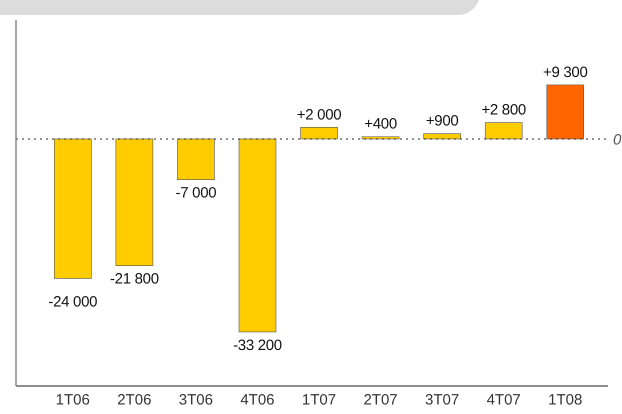 The width and height of the screenshot is (622, 414). What do you see at coordinates (503, 110) in the screenshot?
I see `data-label: +2 800` at bounding box center [503, 110].